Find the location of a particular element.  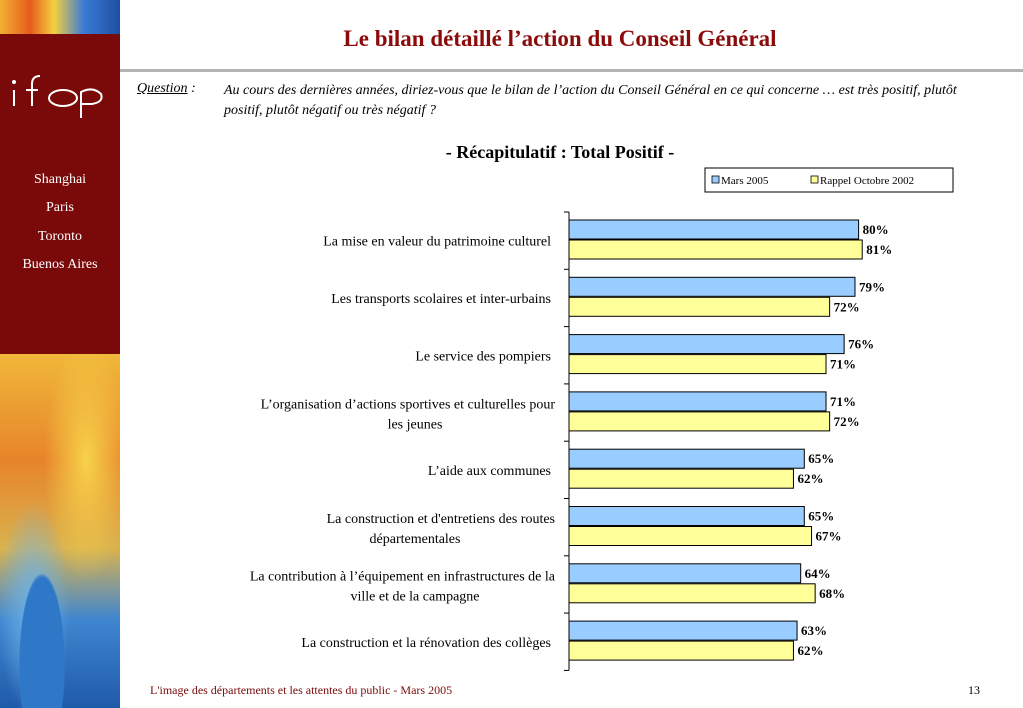

title-divider is located at coordinates (571, 70).